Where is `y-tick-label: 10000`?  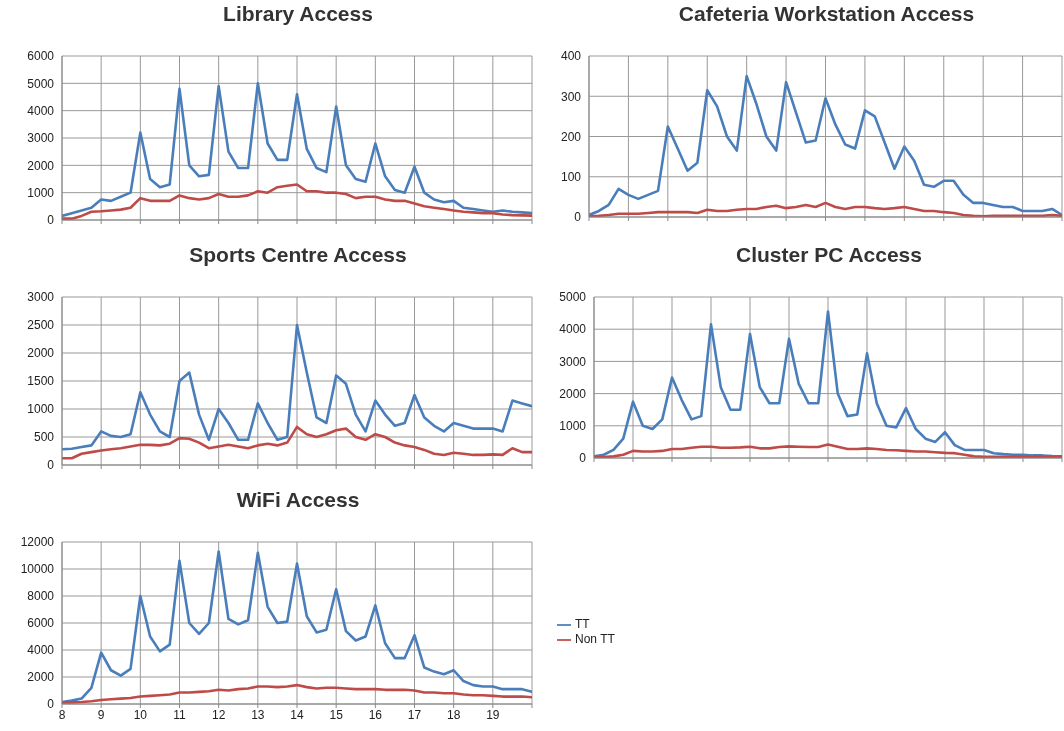 y-tick-label: 10000 is located at coordinates (37, 569).